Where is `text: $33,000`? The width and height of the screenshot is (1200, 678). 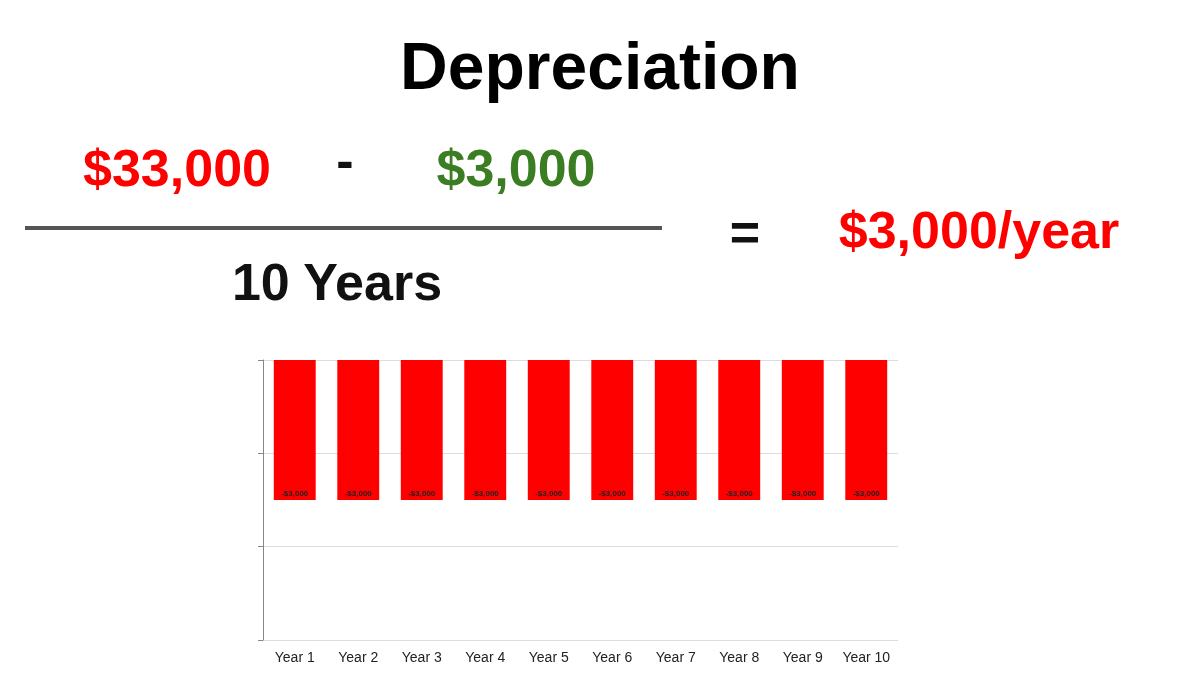
text: $33,000 is located at coordinates (177, 168).